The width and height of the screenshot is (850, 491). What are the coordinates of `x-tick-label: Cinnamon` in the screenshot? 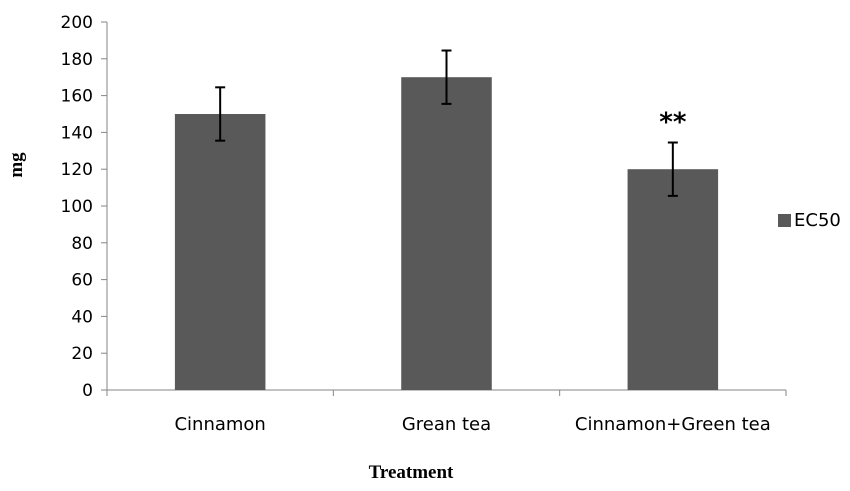 It's located at (219, 424).